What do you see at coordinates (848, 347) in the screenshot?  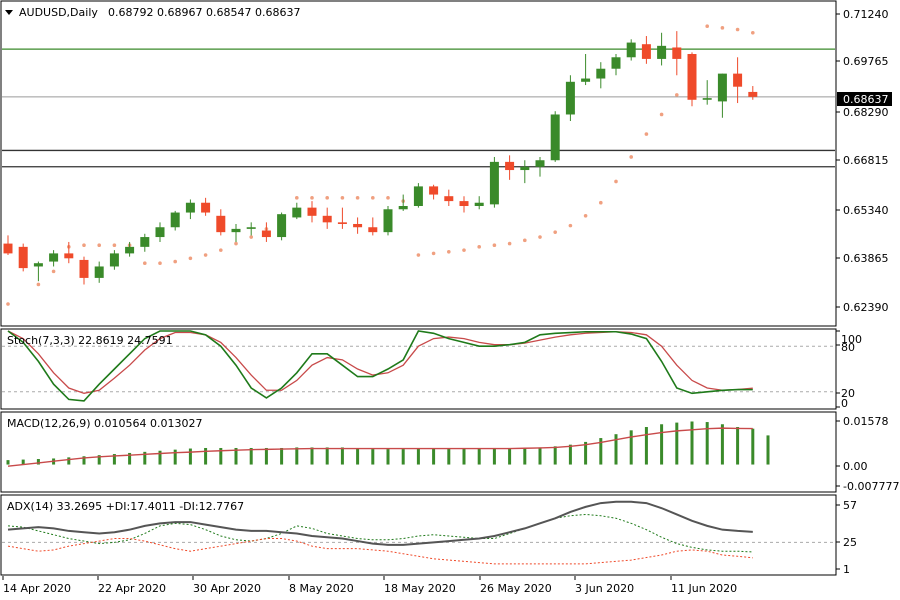 I see `stoch-axis-label: 80` at bounding box center [848, 347].